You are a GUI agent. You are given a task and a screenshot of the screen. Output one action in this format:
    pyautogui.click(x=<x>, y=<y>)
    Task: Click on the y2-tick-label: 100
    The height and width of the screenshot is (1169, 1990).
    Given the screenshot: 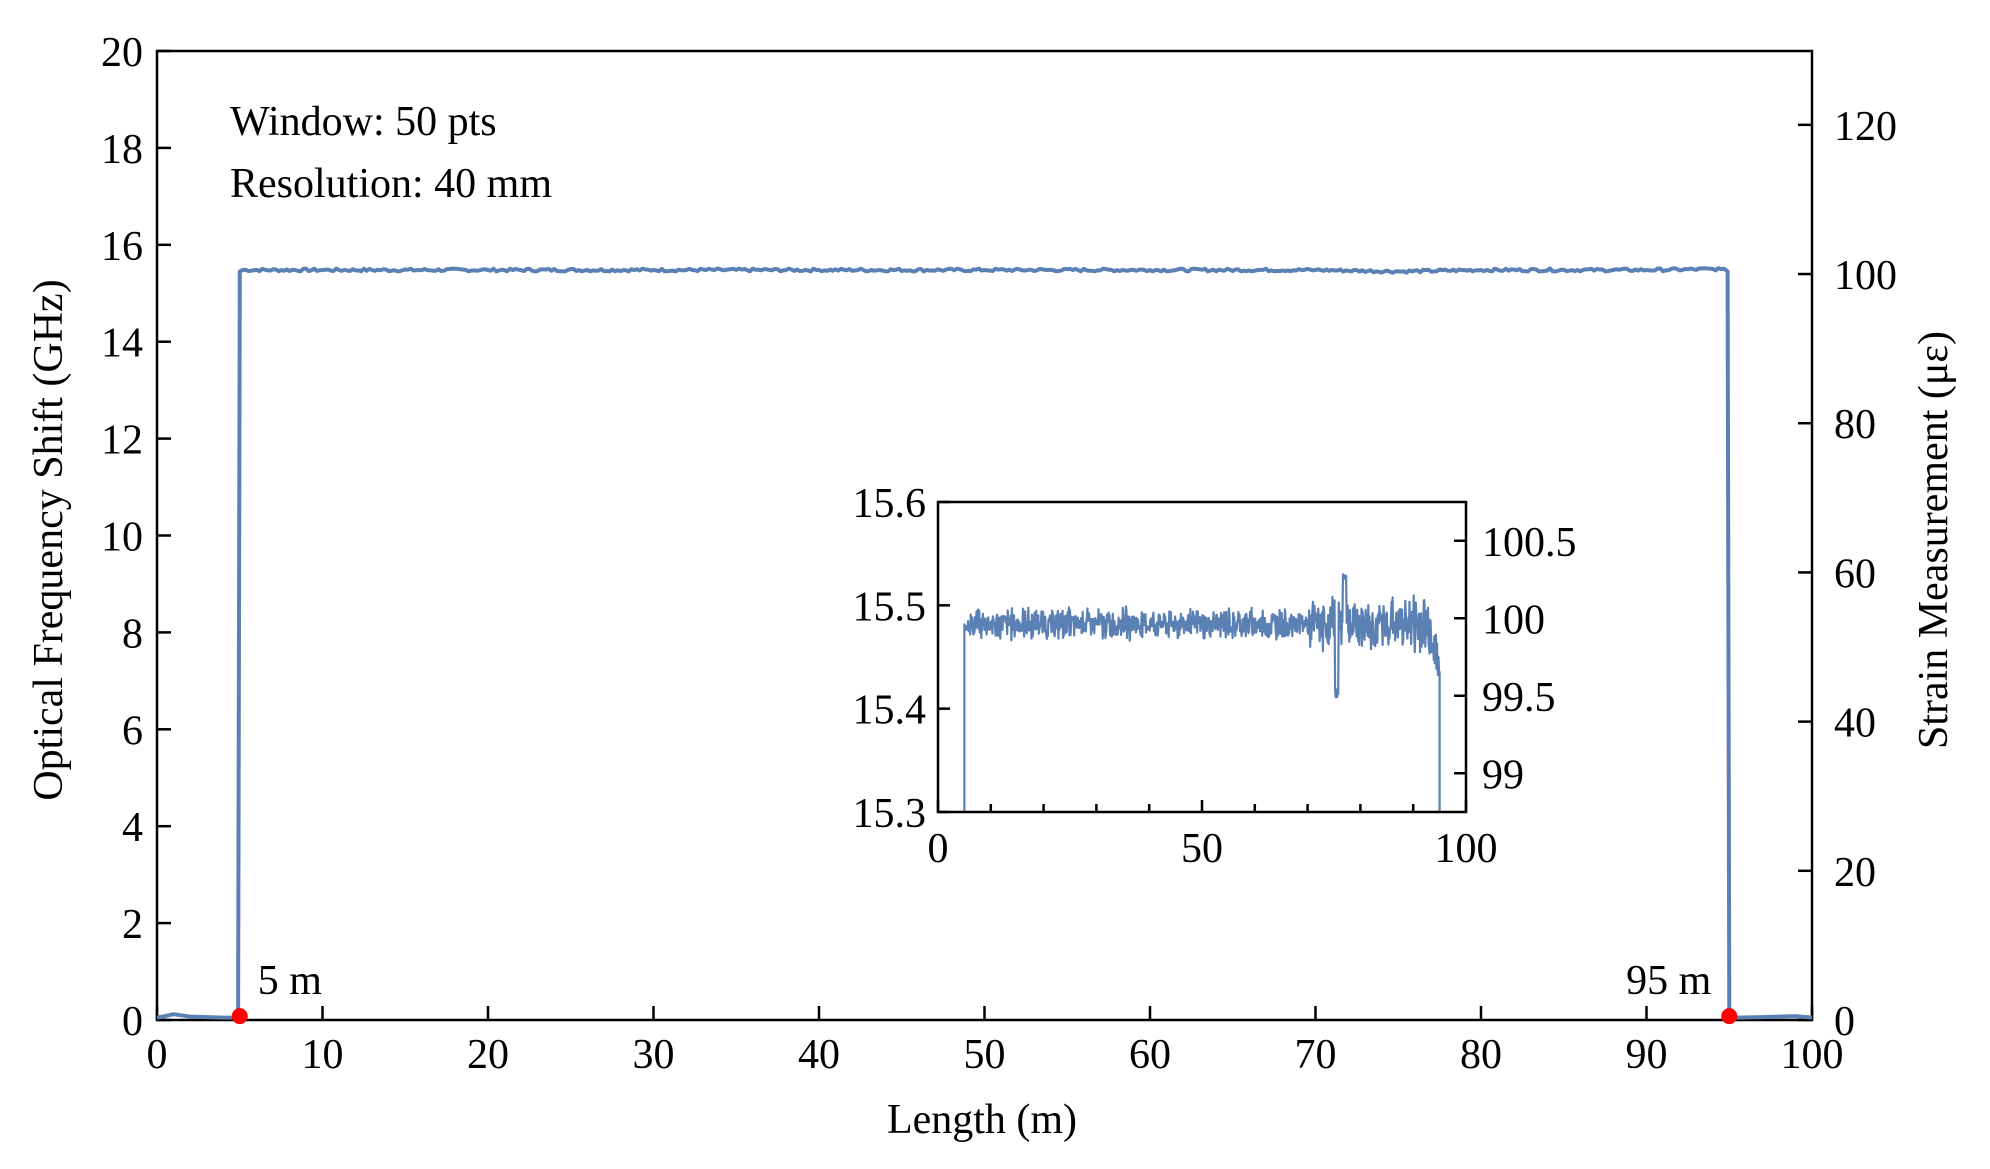 What is the action you would take?
    pyautogui.click(x=1865, y=276)
    